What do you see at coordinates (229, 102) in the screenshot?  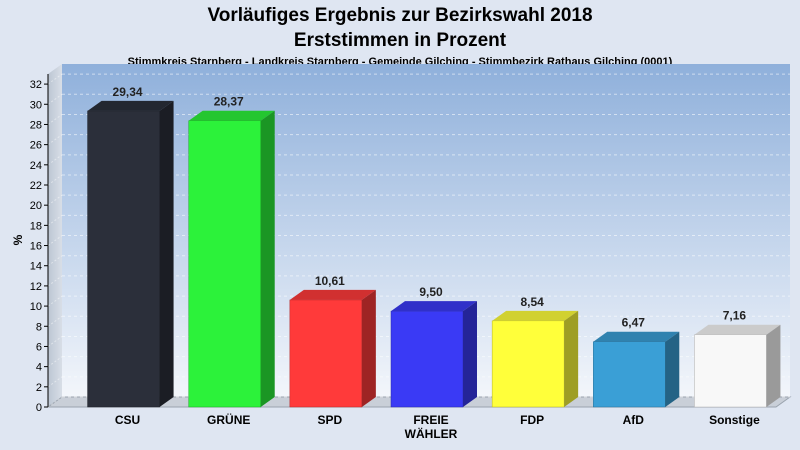 I see `data-label: 28,37` at bounding box center [229, 102].